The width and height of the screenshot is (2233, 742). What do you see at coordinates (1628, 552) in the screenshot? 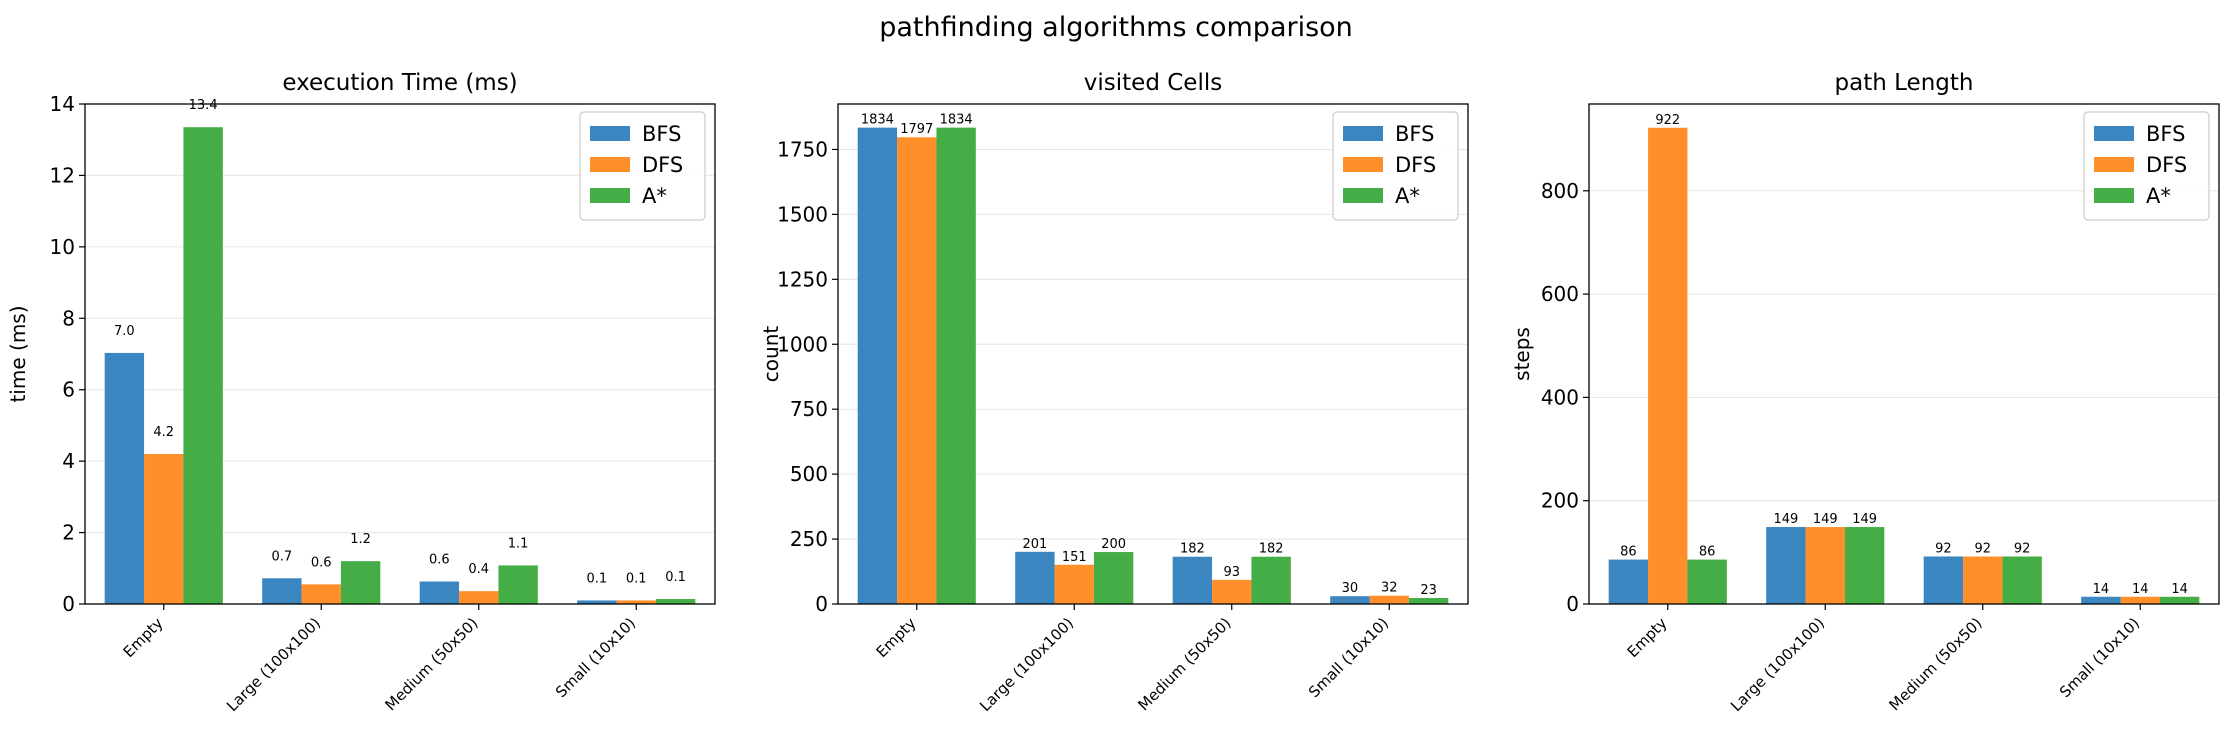
I see `data-label: 86` at bounding box center [1628, 552].